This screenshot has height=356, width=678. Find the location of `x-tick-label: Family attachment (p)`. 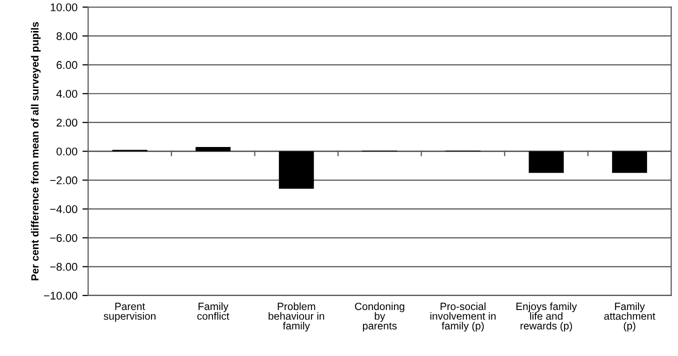

x-tick-label: Family attachment (p) is located at coordinates (630, 317).